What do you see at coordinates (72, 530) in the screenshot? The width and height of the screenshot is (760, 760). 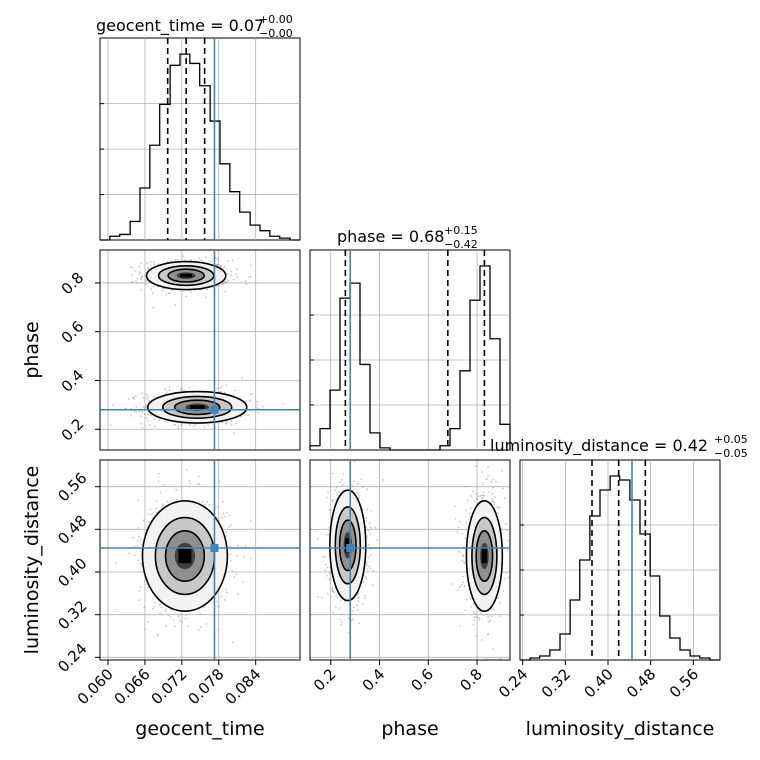 I see `y-tick-label: 0.48` at bounding box center [72, 530].